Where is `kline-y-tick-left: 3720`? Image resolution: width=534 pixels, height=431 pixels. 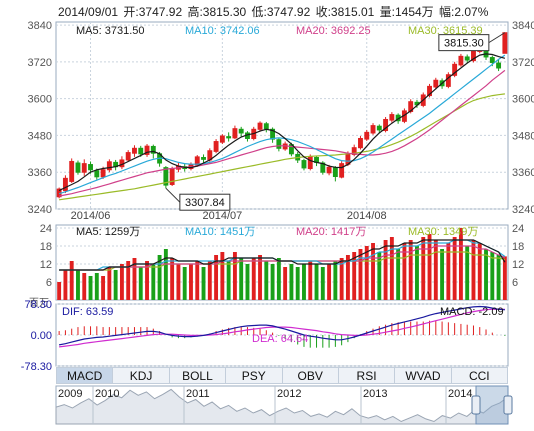
kline-y-tick-left: 3720 is located at coordinates (40, 63).